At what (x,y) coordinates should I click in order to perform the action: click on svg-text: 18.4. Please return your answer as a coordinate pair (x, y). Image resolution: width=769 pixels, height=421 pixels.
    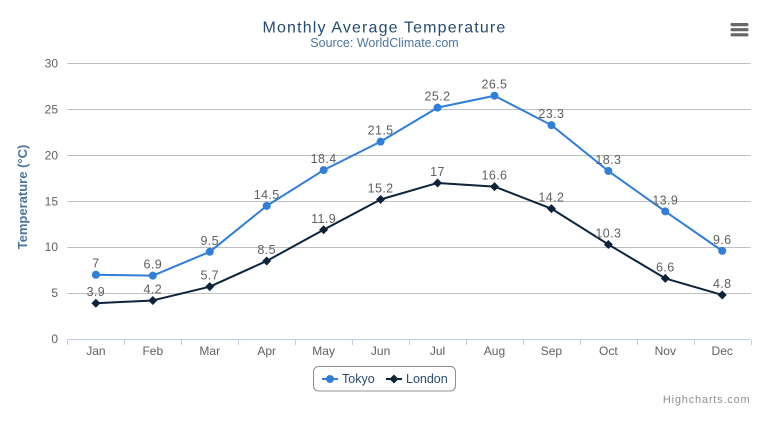
    Looking at the image, I should click on (324, 159).